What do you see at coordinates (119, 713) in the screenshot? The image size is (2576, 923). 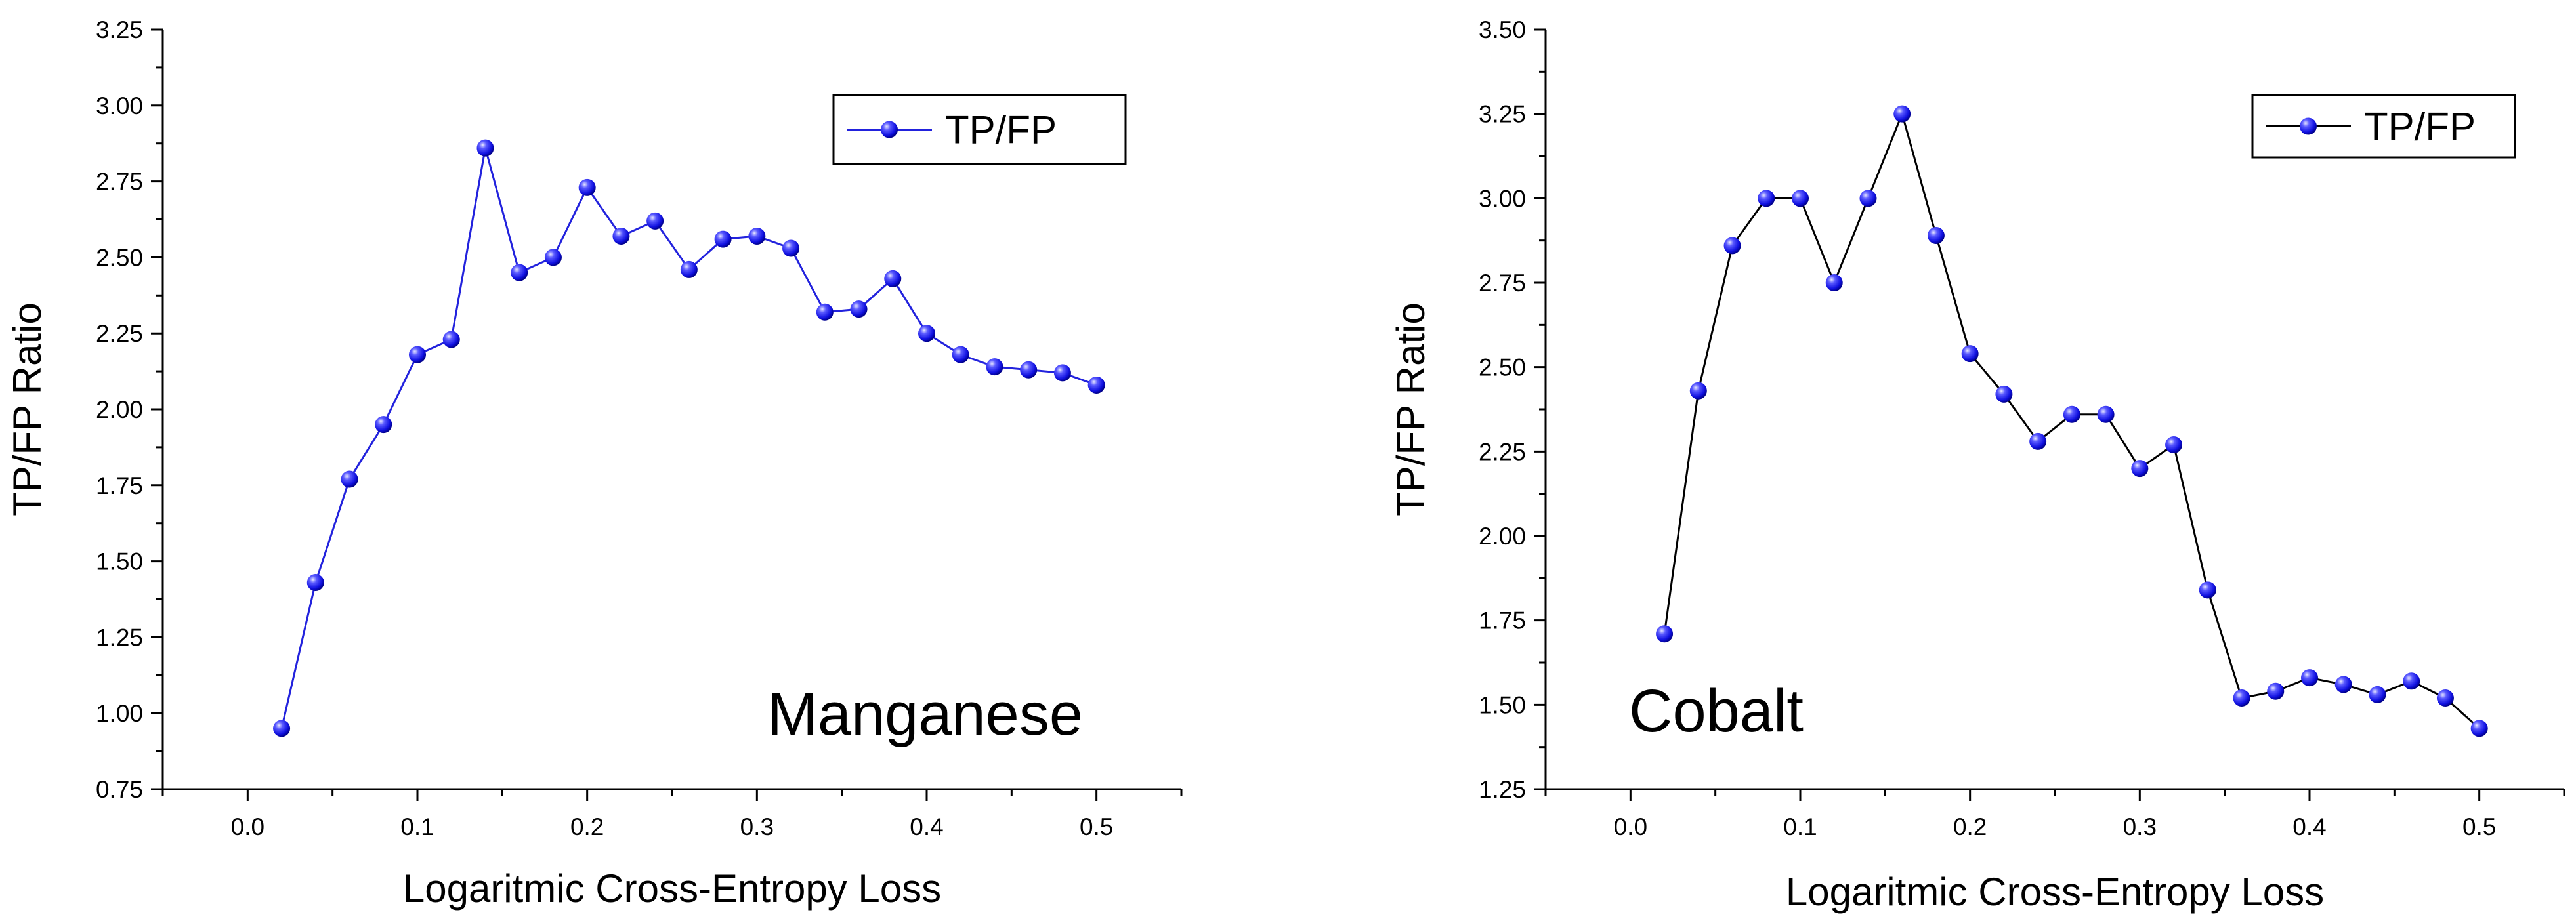 I see `y-tick-label: 1.00` at bounding box center [119, 713].